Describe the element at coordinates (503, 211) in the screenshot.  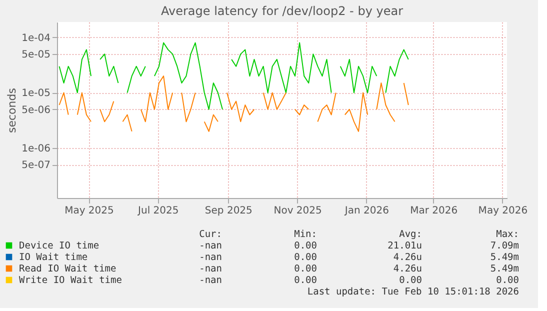
I see `x-tick-label: May 2026` at that location.